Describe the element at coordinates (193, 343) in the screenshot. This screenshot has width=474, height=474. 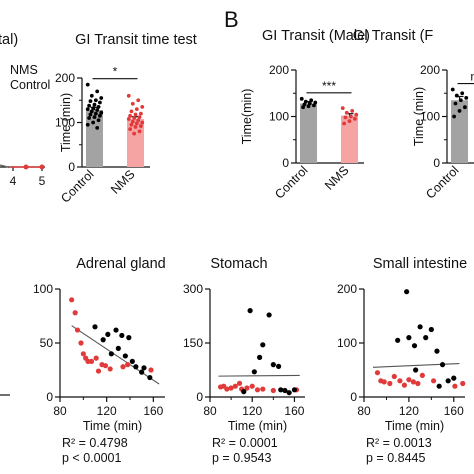
I see `y-tick-label: 150` at that location.